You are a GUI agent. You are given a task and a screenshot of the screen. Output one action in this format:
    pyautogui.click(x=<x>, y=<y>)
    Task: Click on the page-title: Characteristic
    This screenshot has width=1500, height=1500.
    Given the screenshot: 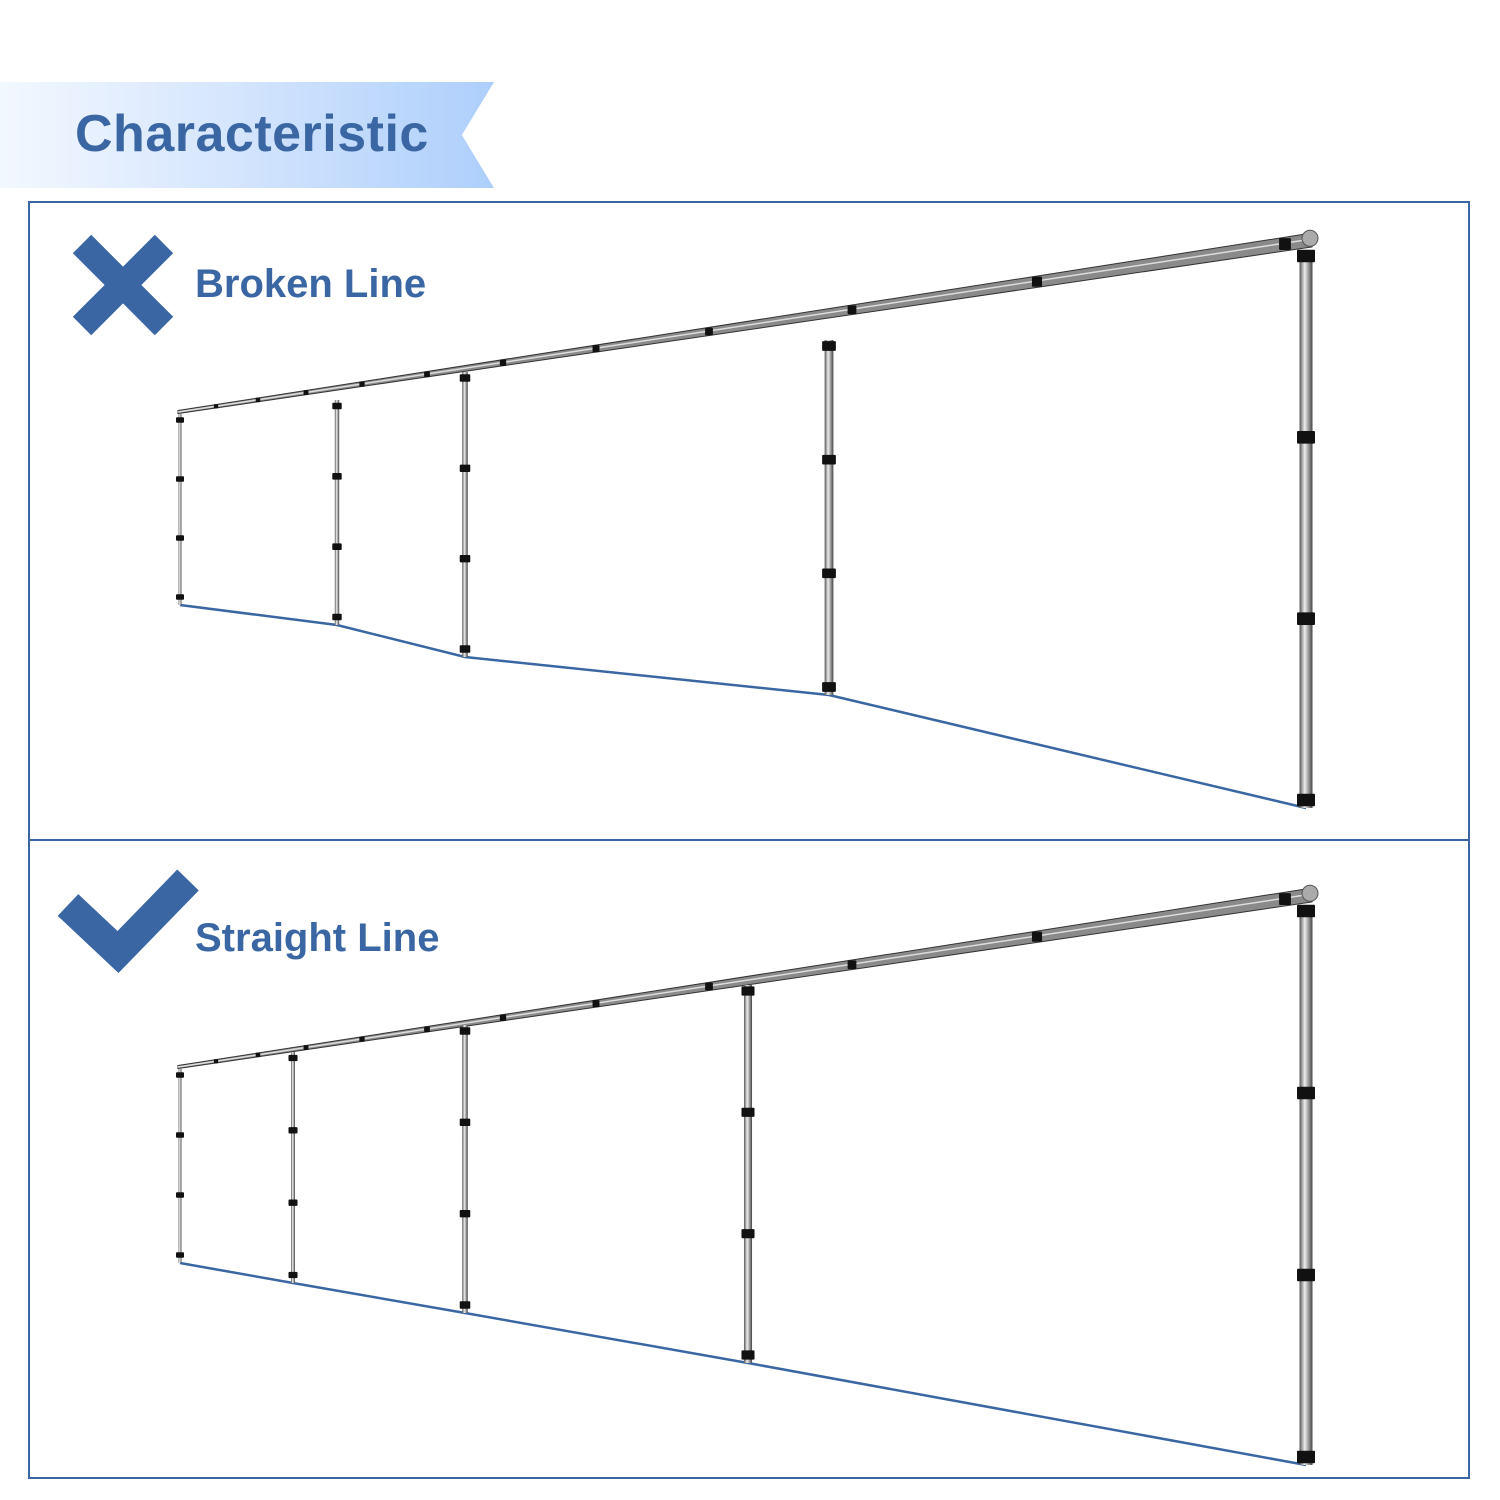 What is the action you would take?
    pyautogui.click(x=252, y=134)
    